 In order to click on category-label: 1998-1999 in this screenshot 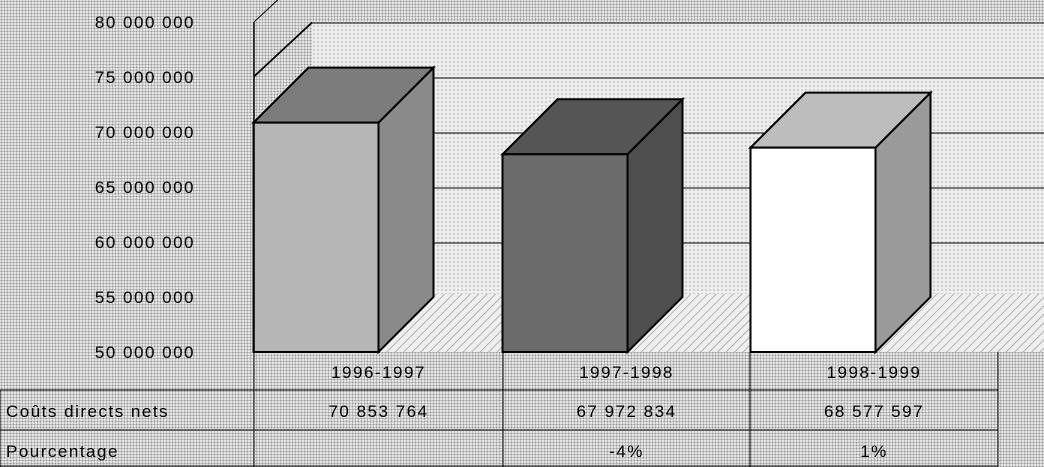, I will do `click(874, 372)`.